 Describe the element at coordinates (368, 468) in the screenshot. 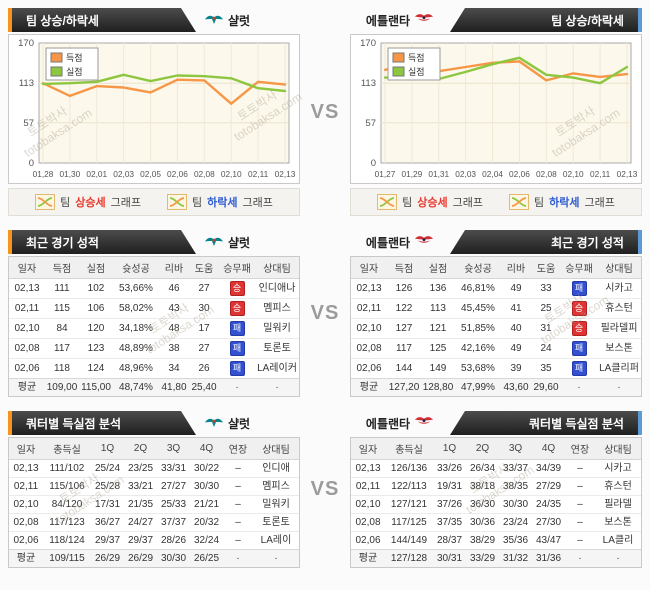

I see `cell: 02,13` at that location.